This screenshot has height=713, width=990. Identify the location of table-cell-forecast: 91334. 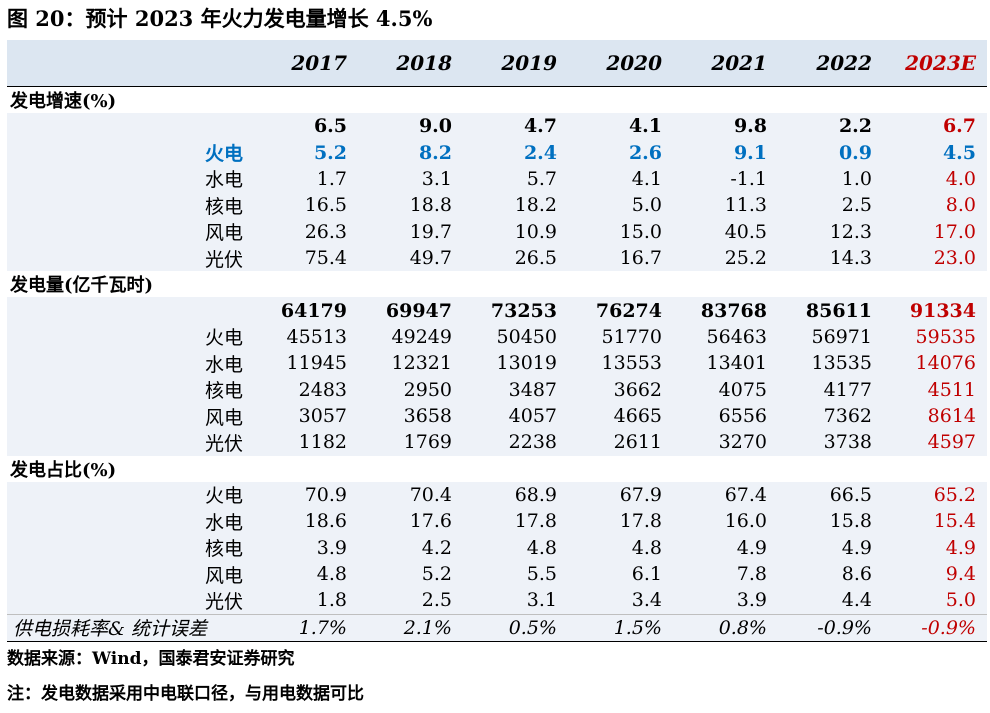
(942, 310).